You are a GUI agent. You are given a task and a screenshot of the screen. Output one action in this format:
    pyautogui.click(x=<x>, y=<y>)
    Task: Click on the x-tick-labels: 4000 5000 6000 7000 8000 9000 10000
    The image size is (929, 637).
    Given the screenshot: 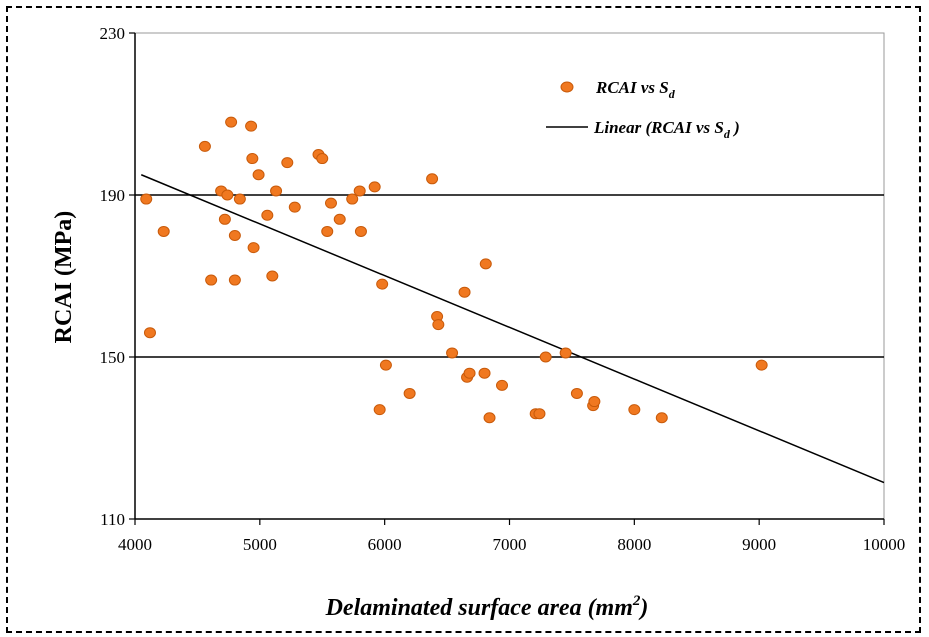 What is the action you would take?
    pyautogui.click(x=511, y=544)
    